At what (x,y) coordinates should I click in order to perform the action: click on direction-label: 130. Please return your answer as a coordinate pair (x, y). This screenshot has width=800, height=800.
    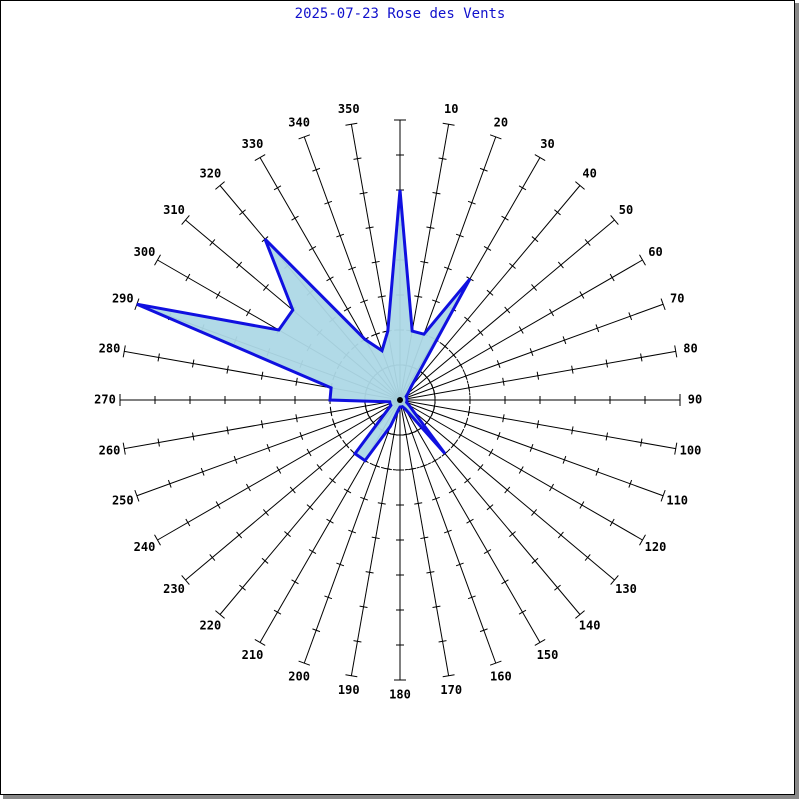
    Looking at the image, I should click on (626, 589).